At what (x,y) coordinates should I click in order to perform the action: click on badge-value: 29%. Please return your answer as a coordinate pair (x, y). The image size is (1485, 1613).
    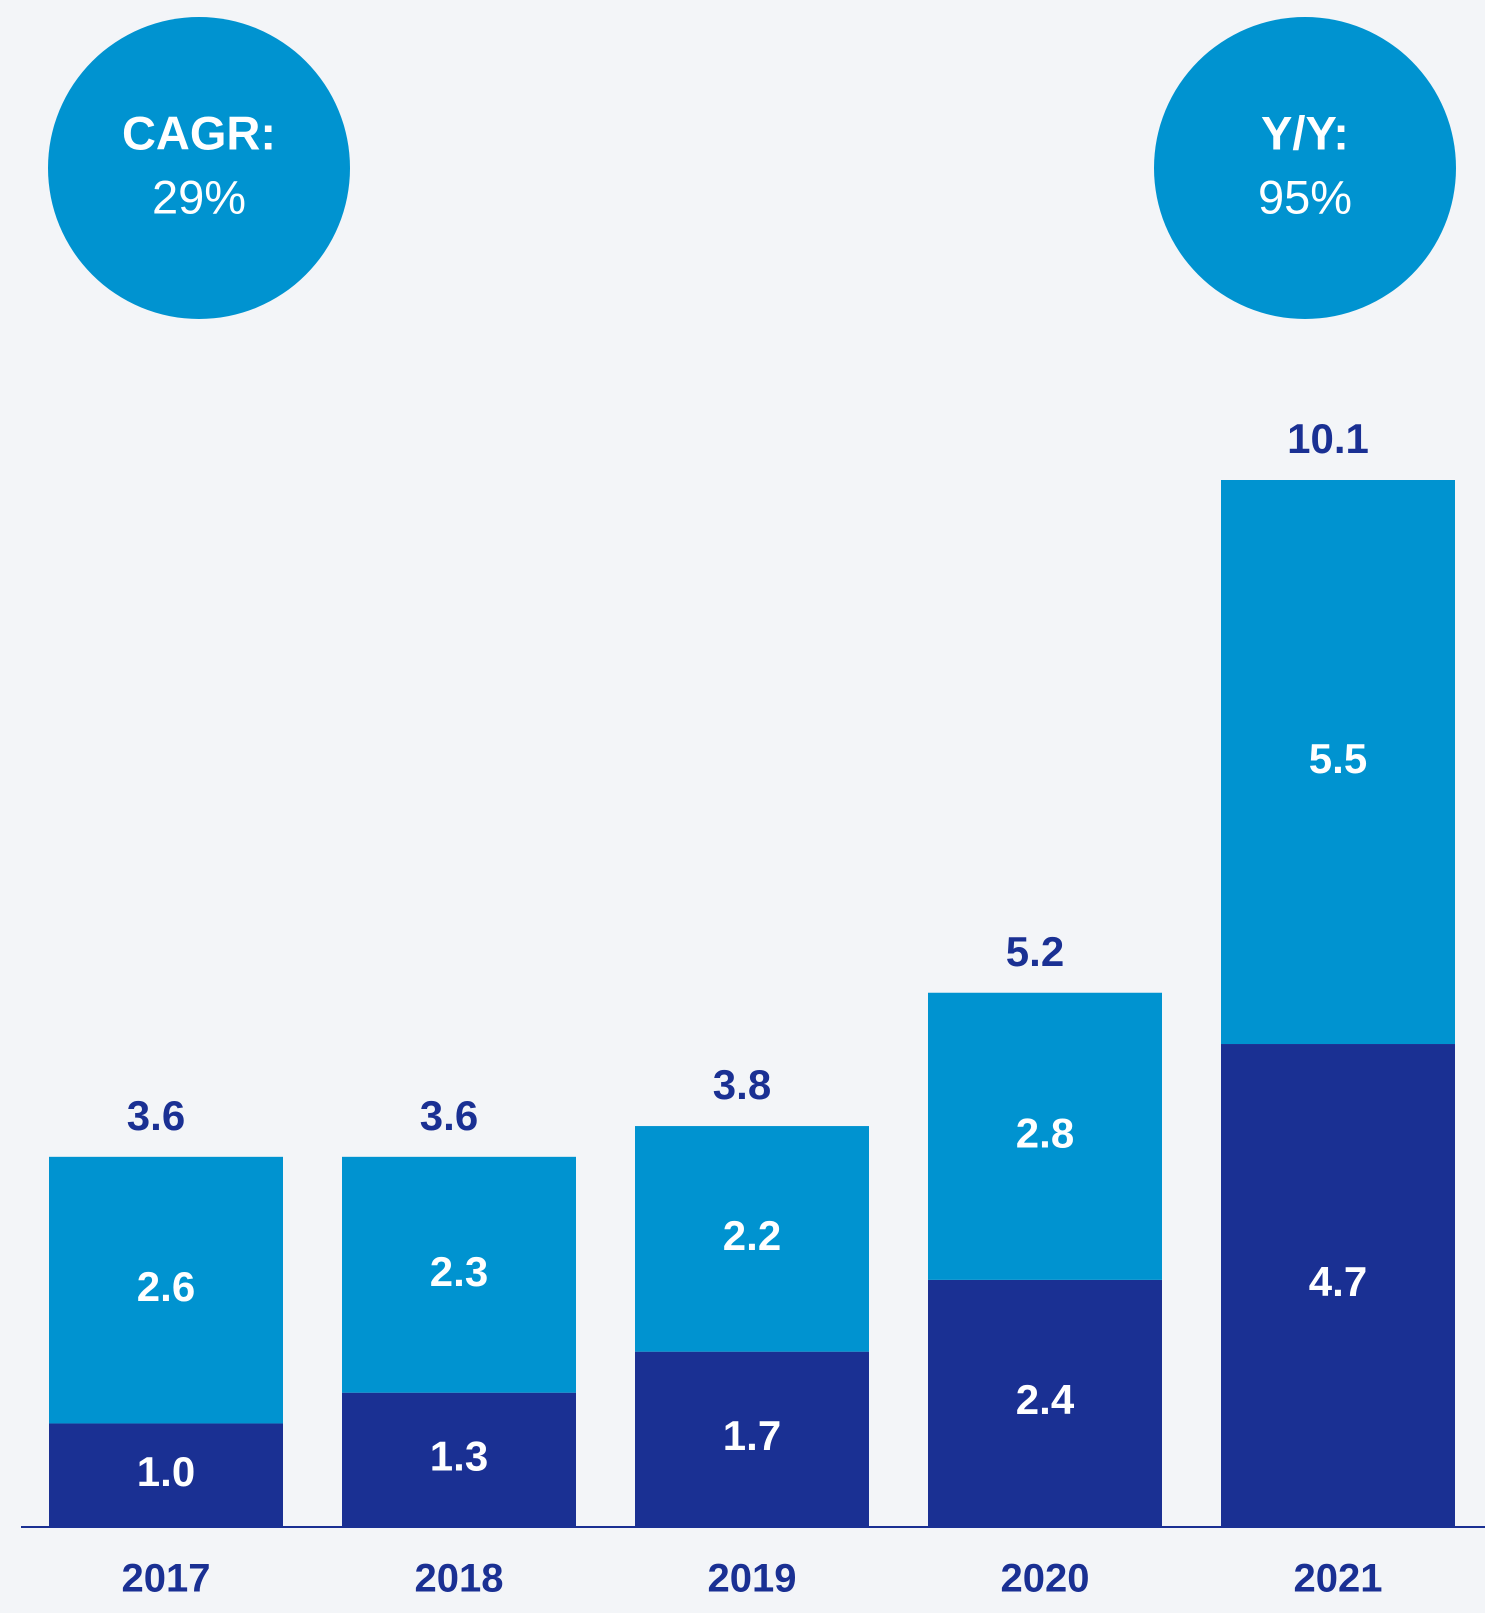
    Looking at the image, I should click on (199, 196).